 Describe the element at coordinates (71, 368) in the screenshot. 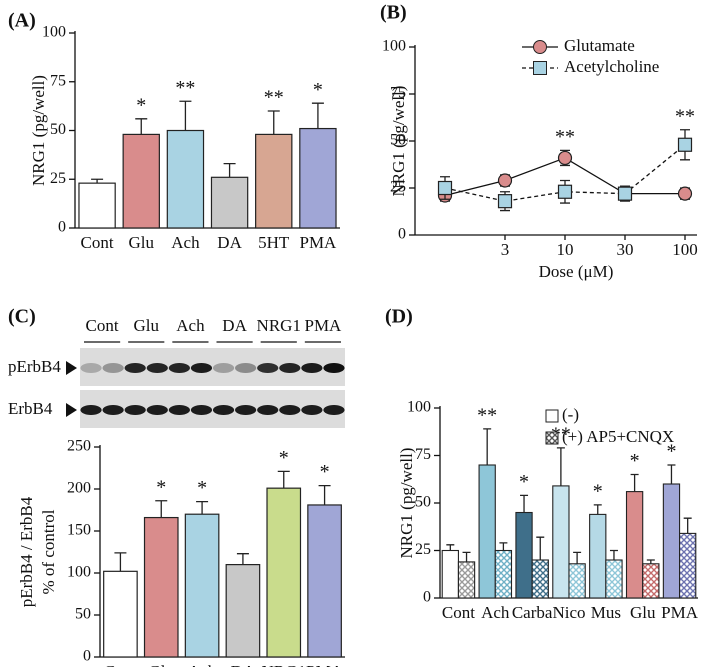

I see `blot-arrow` at that location.